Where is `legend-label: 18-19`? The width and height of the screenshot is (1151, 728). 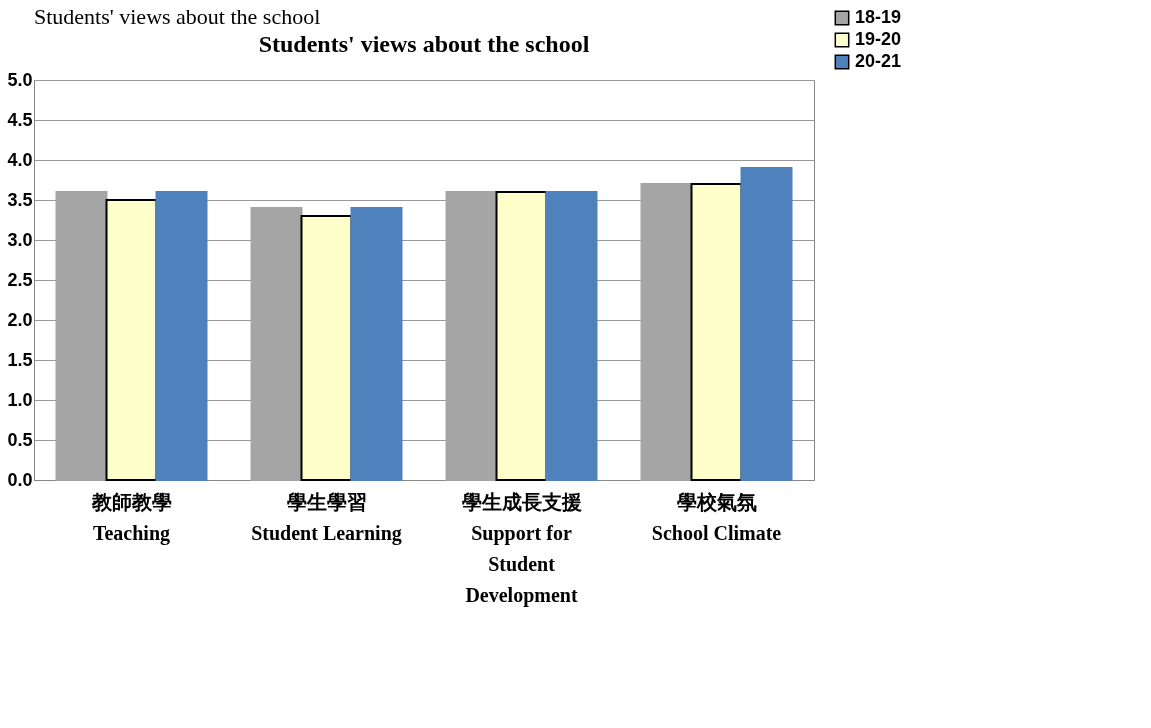 legend-label: 18-19 is located at coordinates (878, 17).